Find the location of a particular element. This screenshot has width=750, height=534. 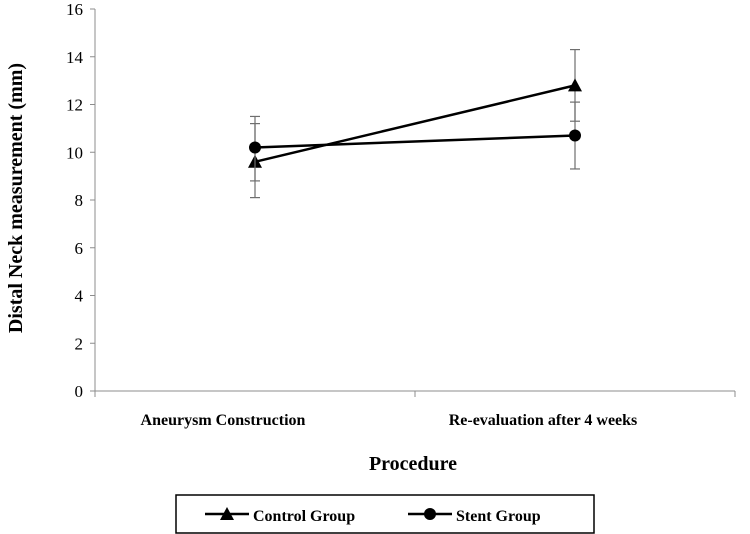

y-tick-label: 12 is located at coordinates (74, 105).